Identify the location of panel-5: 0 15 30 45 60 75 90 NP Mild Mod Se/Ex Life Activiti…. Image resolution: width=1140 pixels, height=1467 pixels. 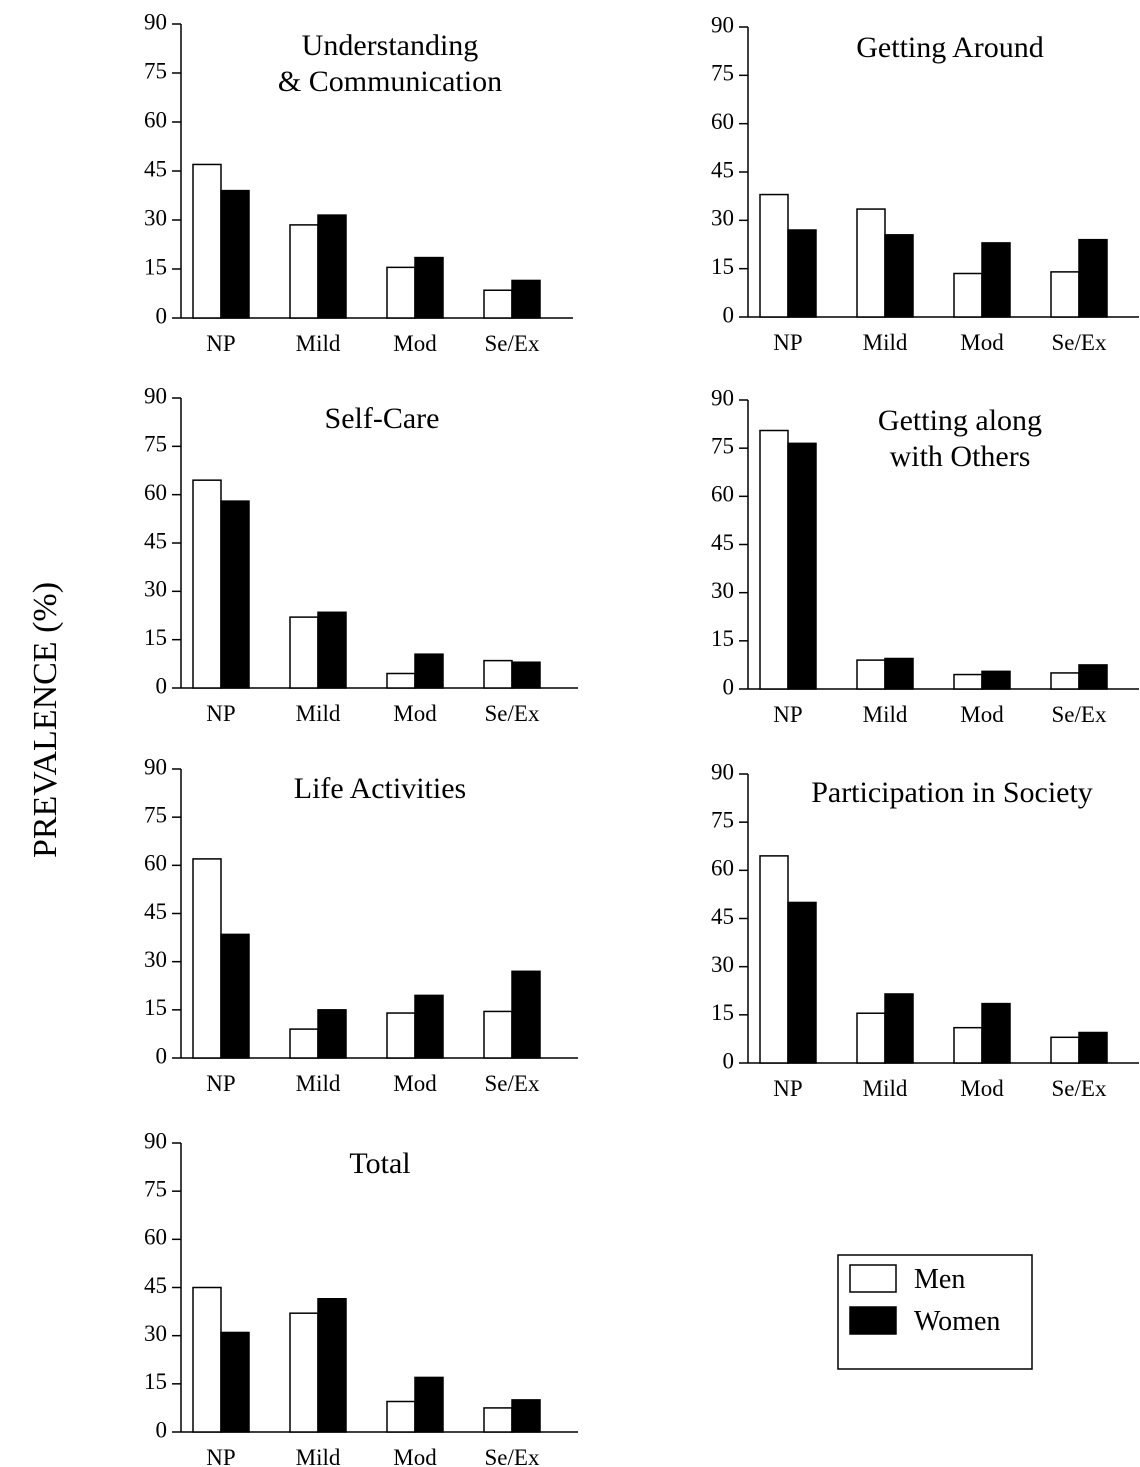
(361, 925).